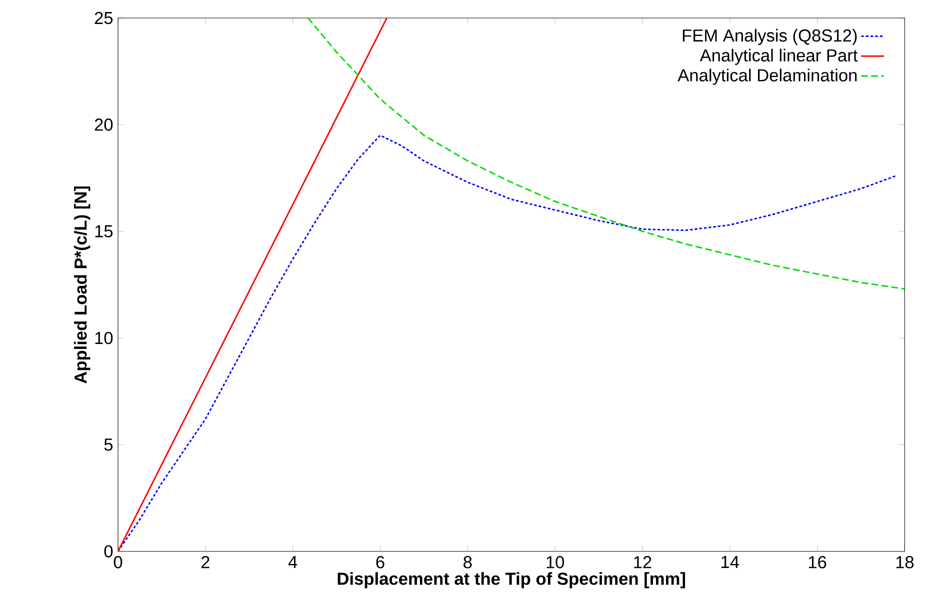 The height and width of the screenshot is (610, 930). I want to click on x-tick-label: 0, so click(118, 562).